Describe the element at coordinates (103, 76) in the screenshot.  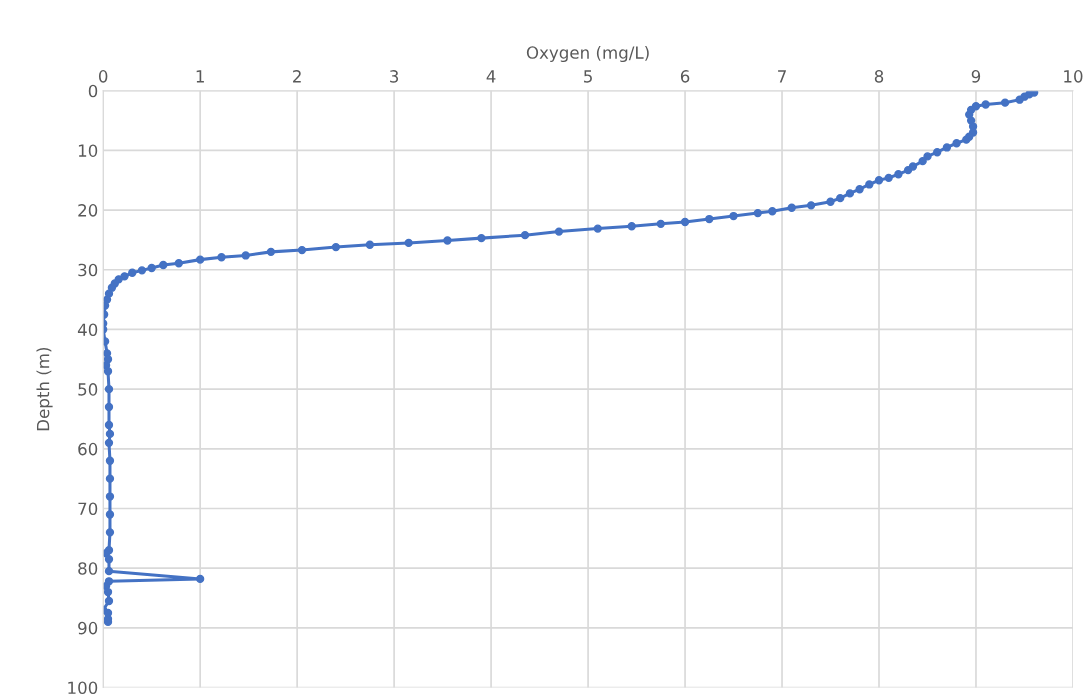
I see `x-tick-label: 0` at that location.